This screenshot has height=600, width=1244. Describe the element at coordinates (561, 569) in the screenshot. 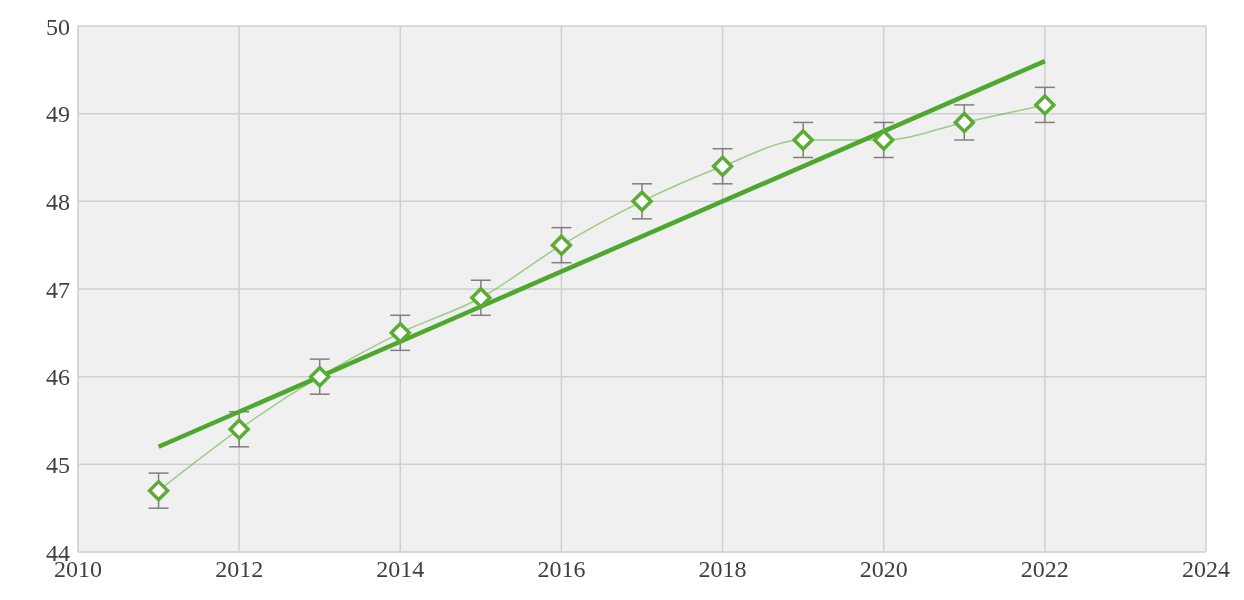

I see `x-tick-label: 2016` at that location.